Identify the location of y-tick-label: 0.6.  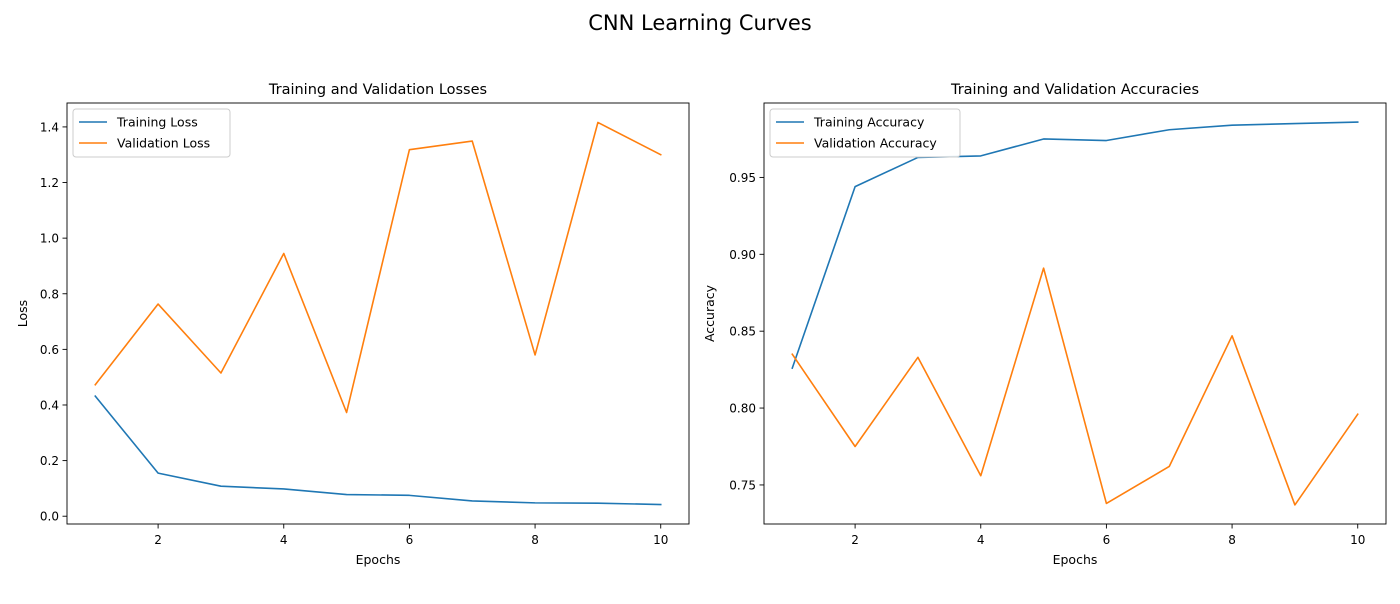
(49, 350).